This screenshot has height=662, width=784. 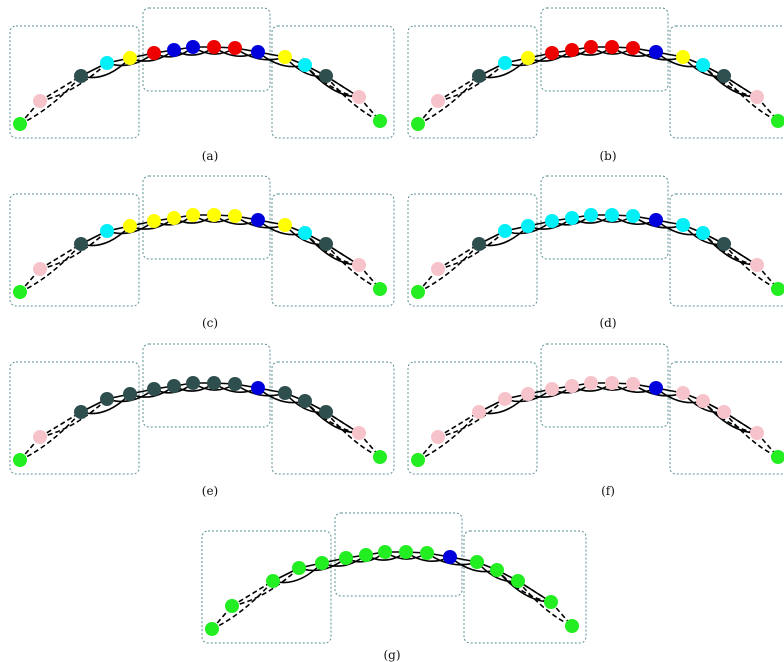 What do you see at coordinates (210, 156) in the screenshot?
I see `panel-caption: (a)` at bounding box center [210, 156].